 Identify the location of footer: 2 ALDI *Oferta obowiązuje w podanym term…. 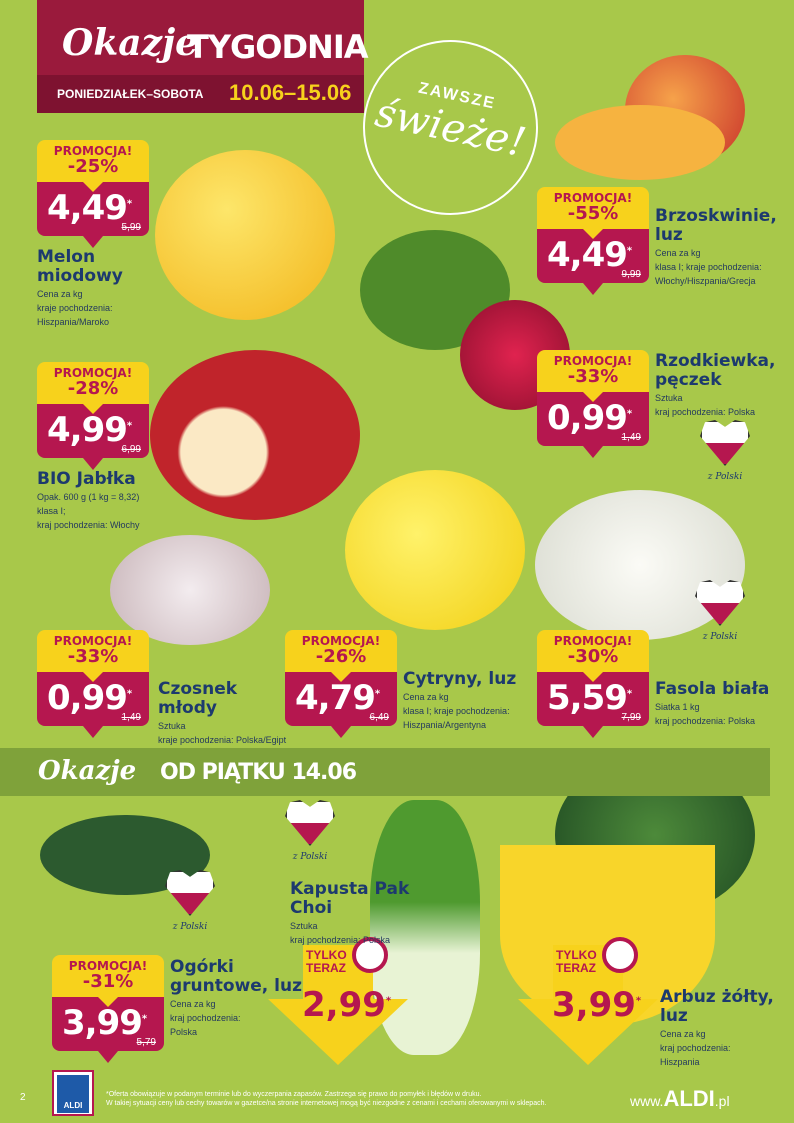
(397, 1096).